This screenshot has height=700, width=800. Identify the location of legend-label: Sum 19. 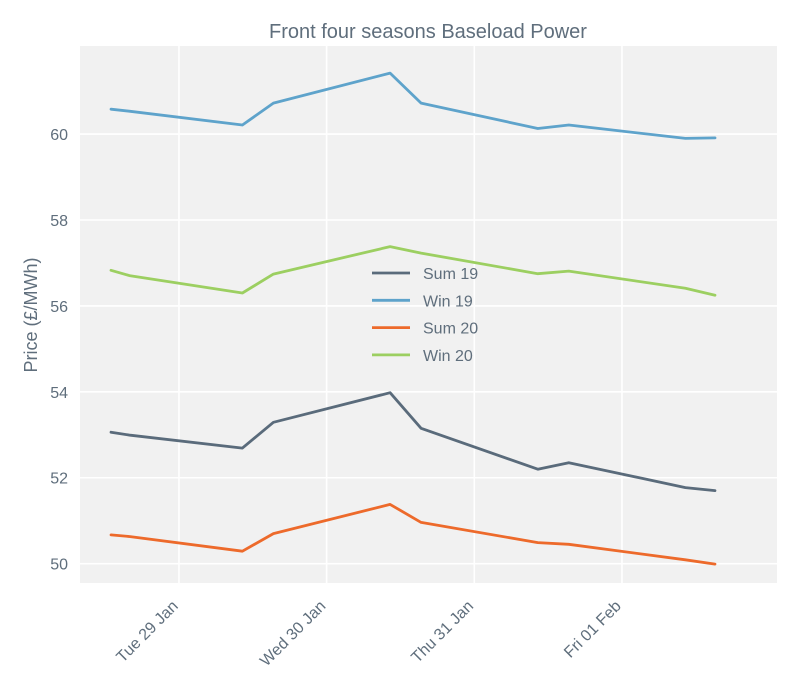
(450, 274).